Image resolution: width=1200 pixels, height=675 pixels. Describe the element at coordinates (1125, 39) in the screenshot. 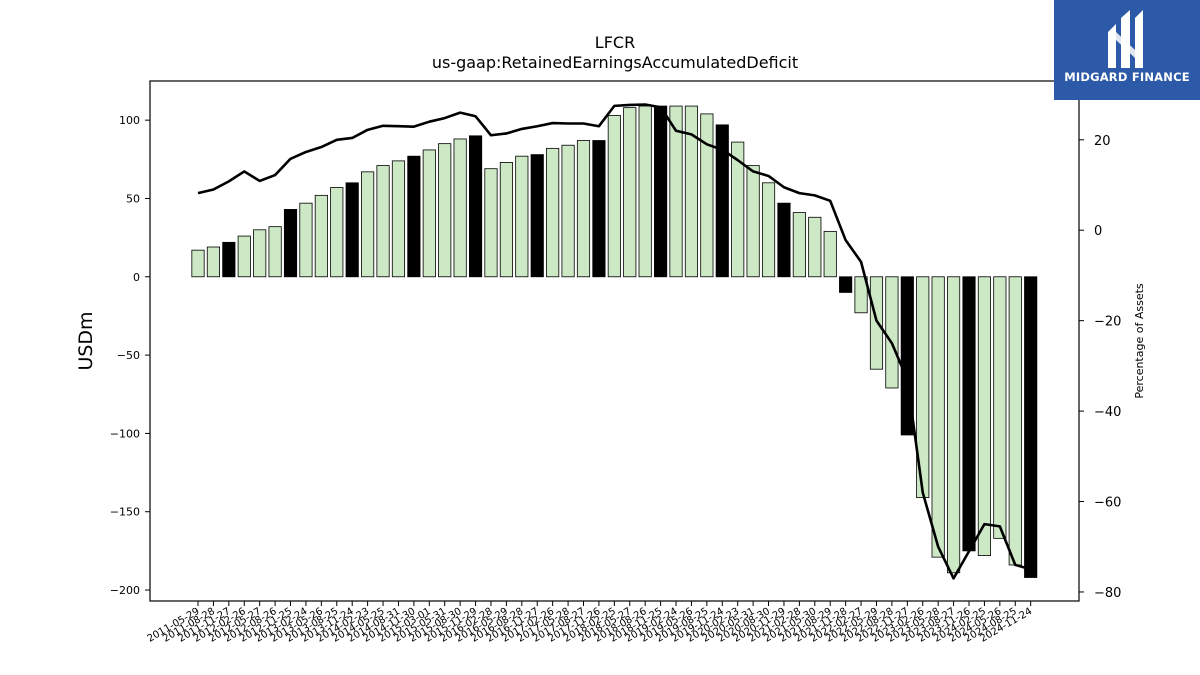

I see `midgard-m-icon` at that location.